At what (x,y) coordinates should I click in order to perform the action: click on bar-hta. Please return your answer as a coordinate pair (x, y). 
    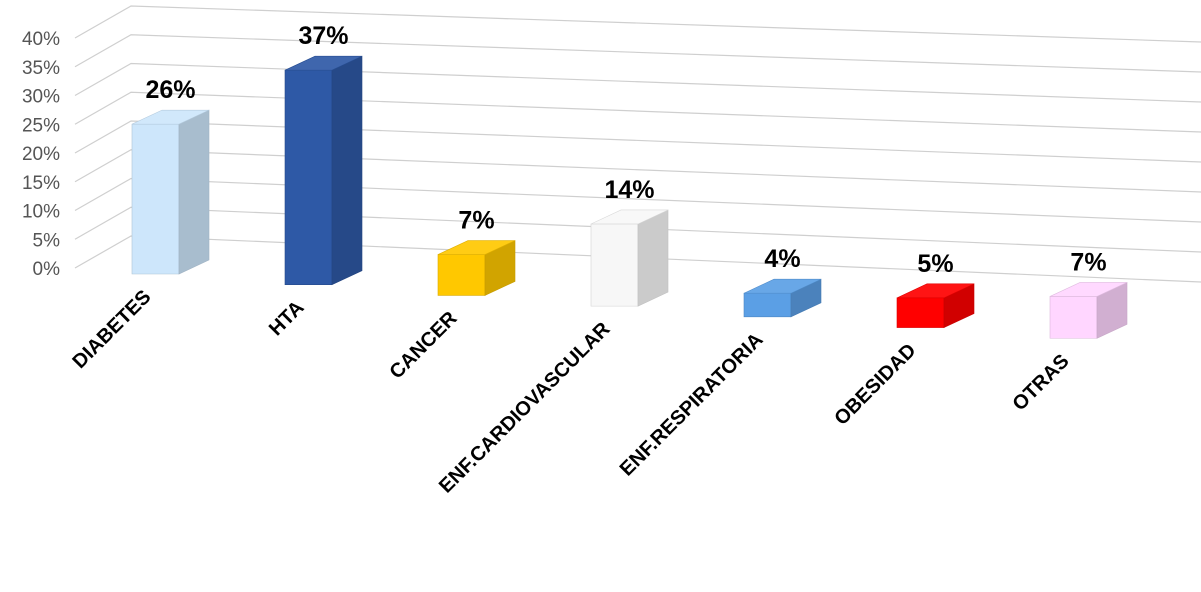
    Looking at the image, I should click on (323, 170).